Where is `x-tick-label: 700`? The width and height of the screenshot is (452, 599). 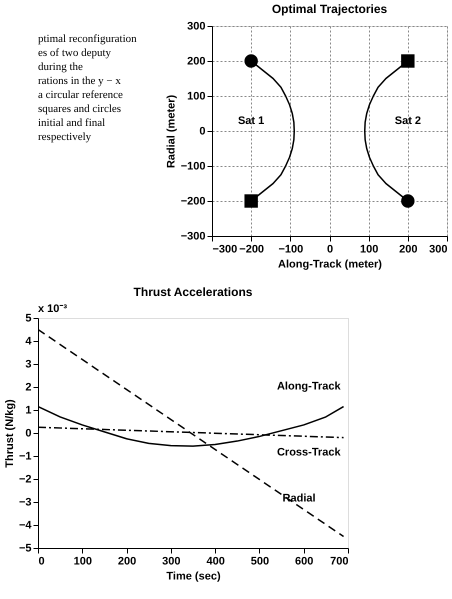
x-tick-label: 700 is located at coordinates (339, 562).